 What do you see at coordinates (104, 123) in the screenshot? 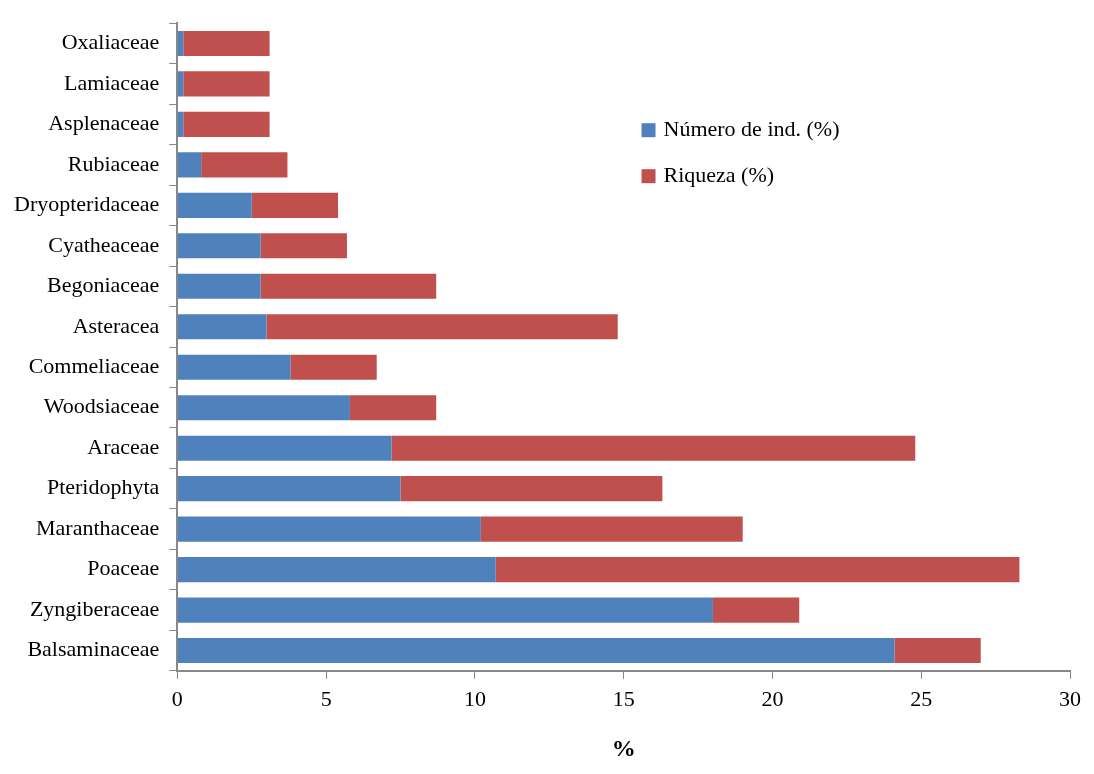
I see `y-tick-label: Asplenaceae` at bounding box center [104, 123].